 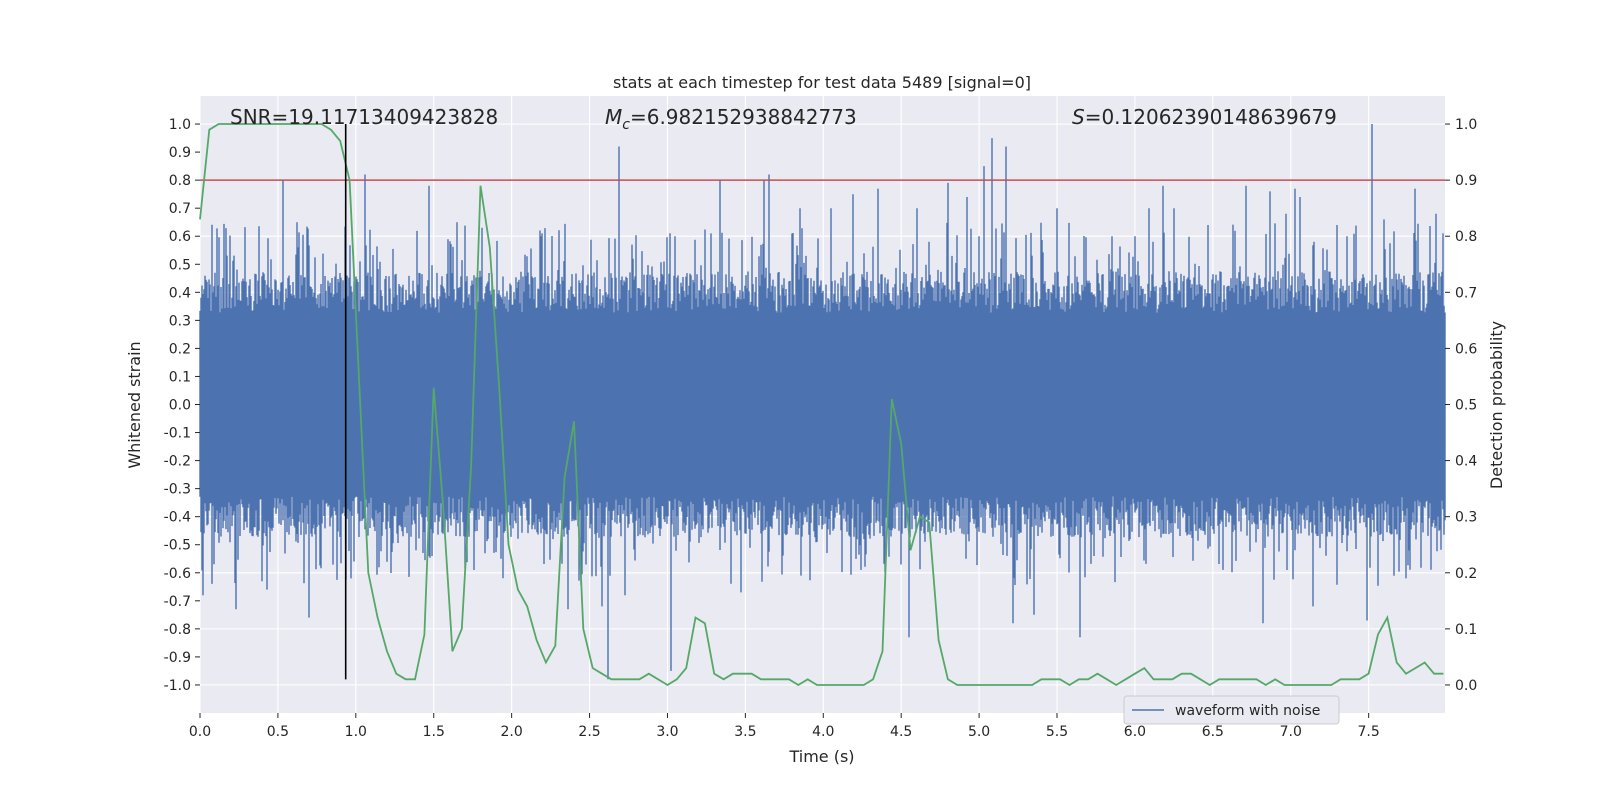 I want to click on y-left-tick-label: 0.4, so click(x=180, y=293).